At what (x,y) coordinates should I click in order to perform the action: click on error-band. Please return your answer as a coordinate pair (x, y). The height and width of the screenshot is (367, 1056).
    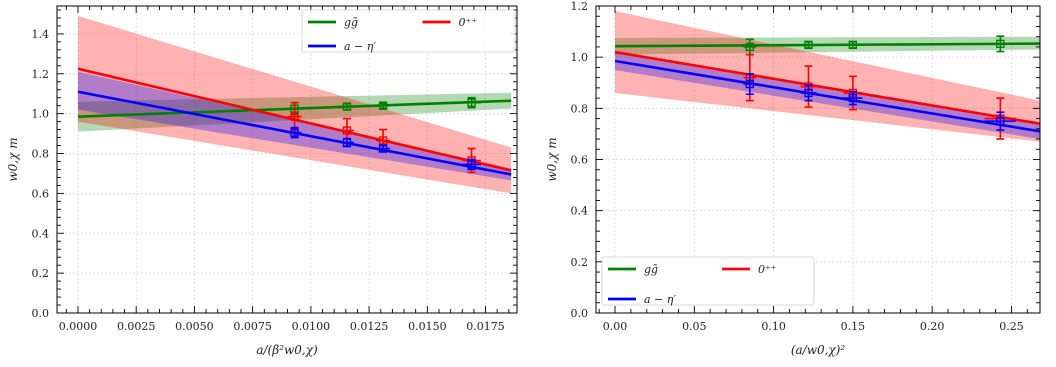
    Looking at the image, I should click on (827, 76).